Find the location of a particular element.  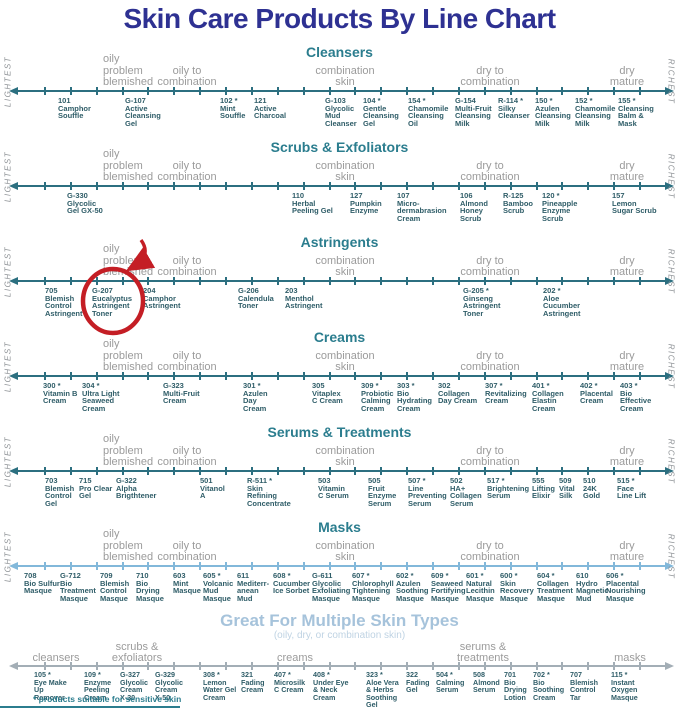

product-entry: 107 Micro- dermabrasion Cream is located at coordinates (422, 207).